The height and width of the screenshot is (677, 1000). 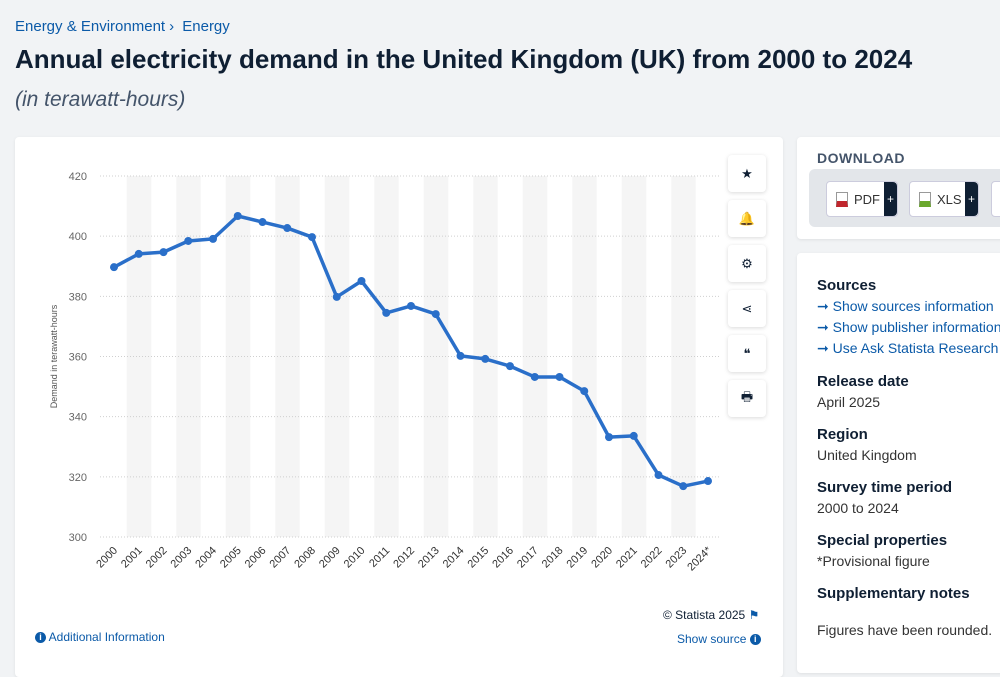 I want to click on x-tick-label: 2003, so click(x=182, y=558).